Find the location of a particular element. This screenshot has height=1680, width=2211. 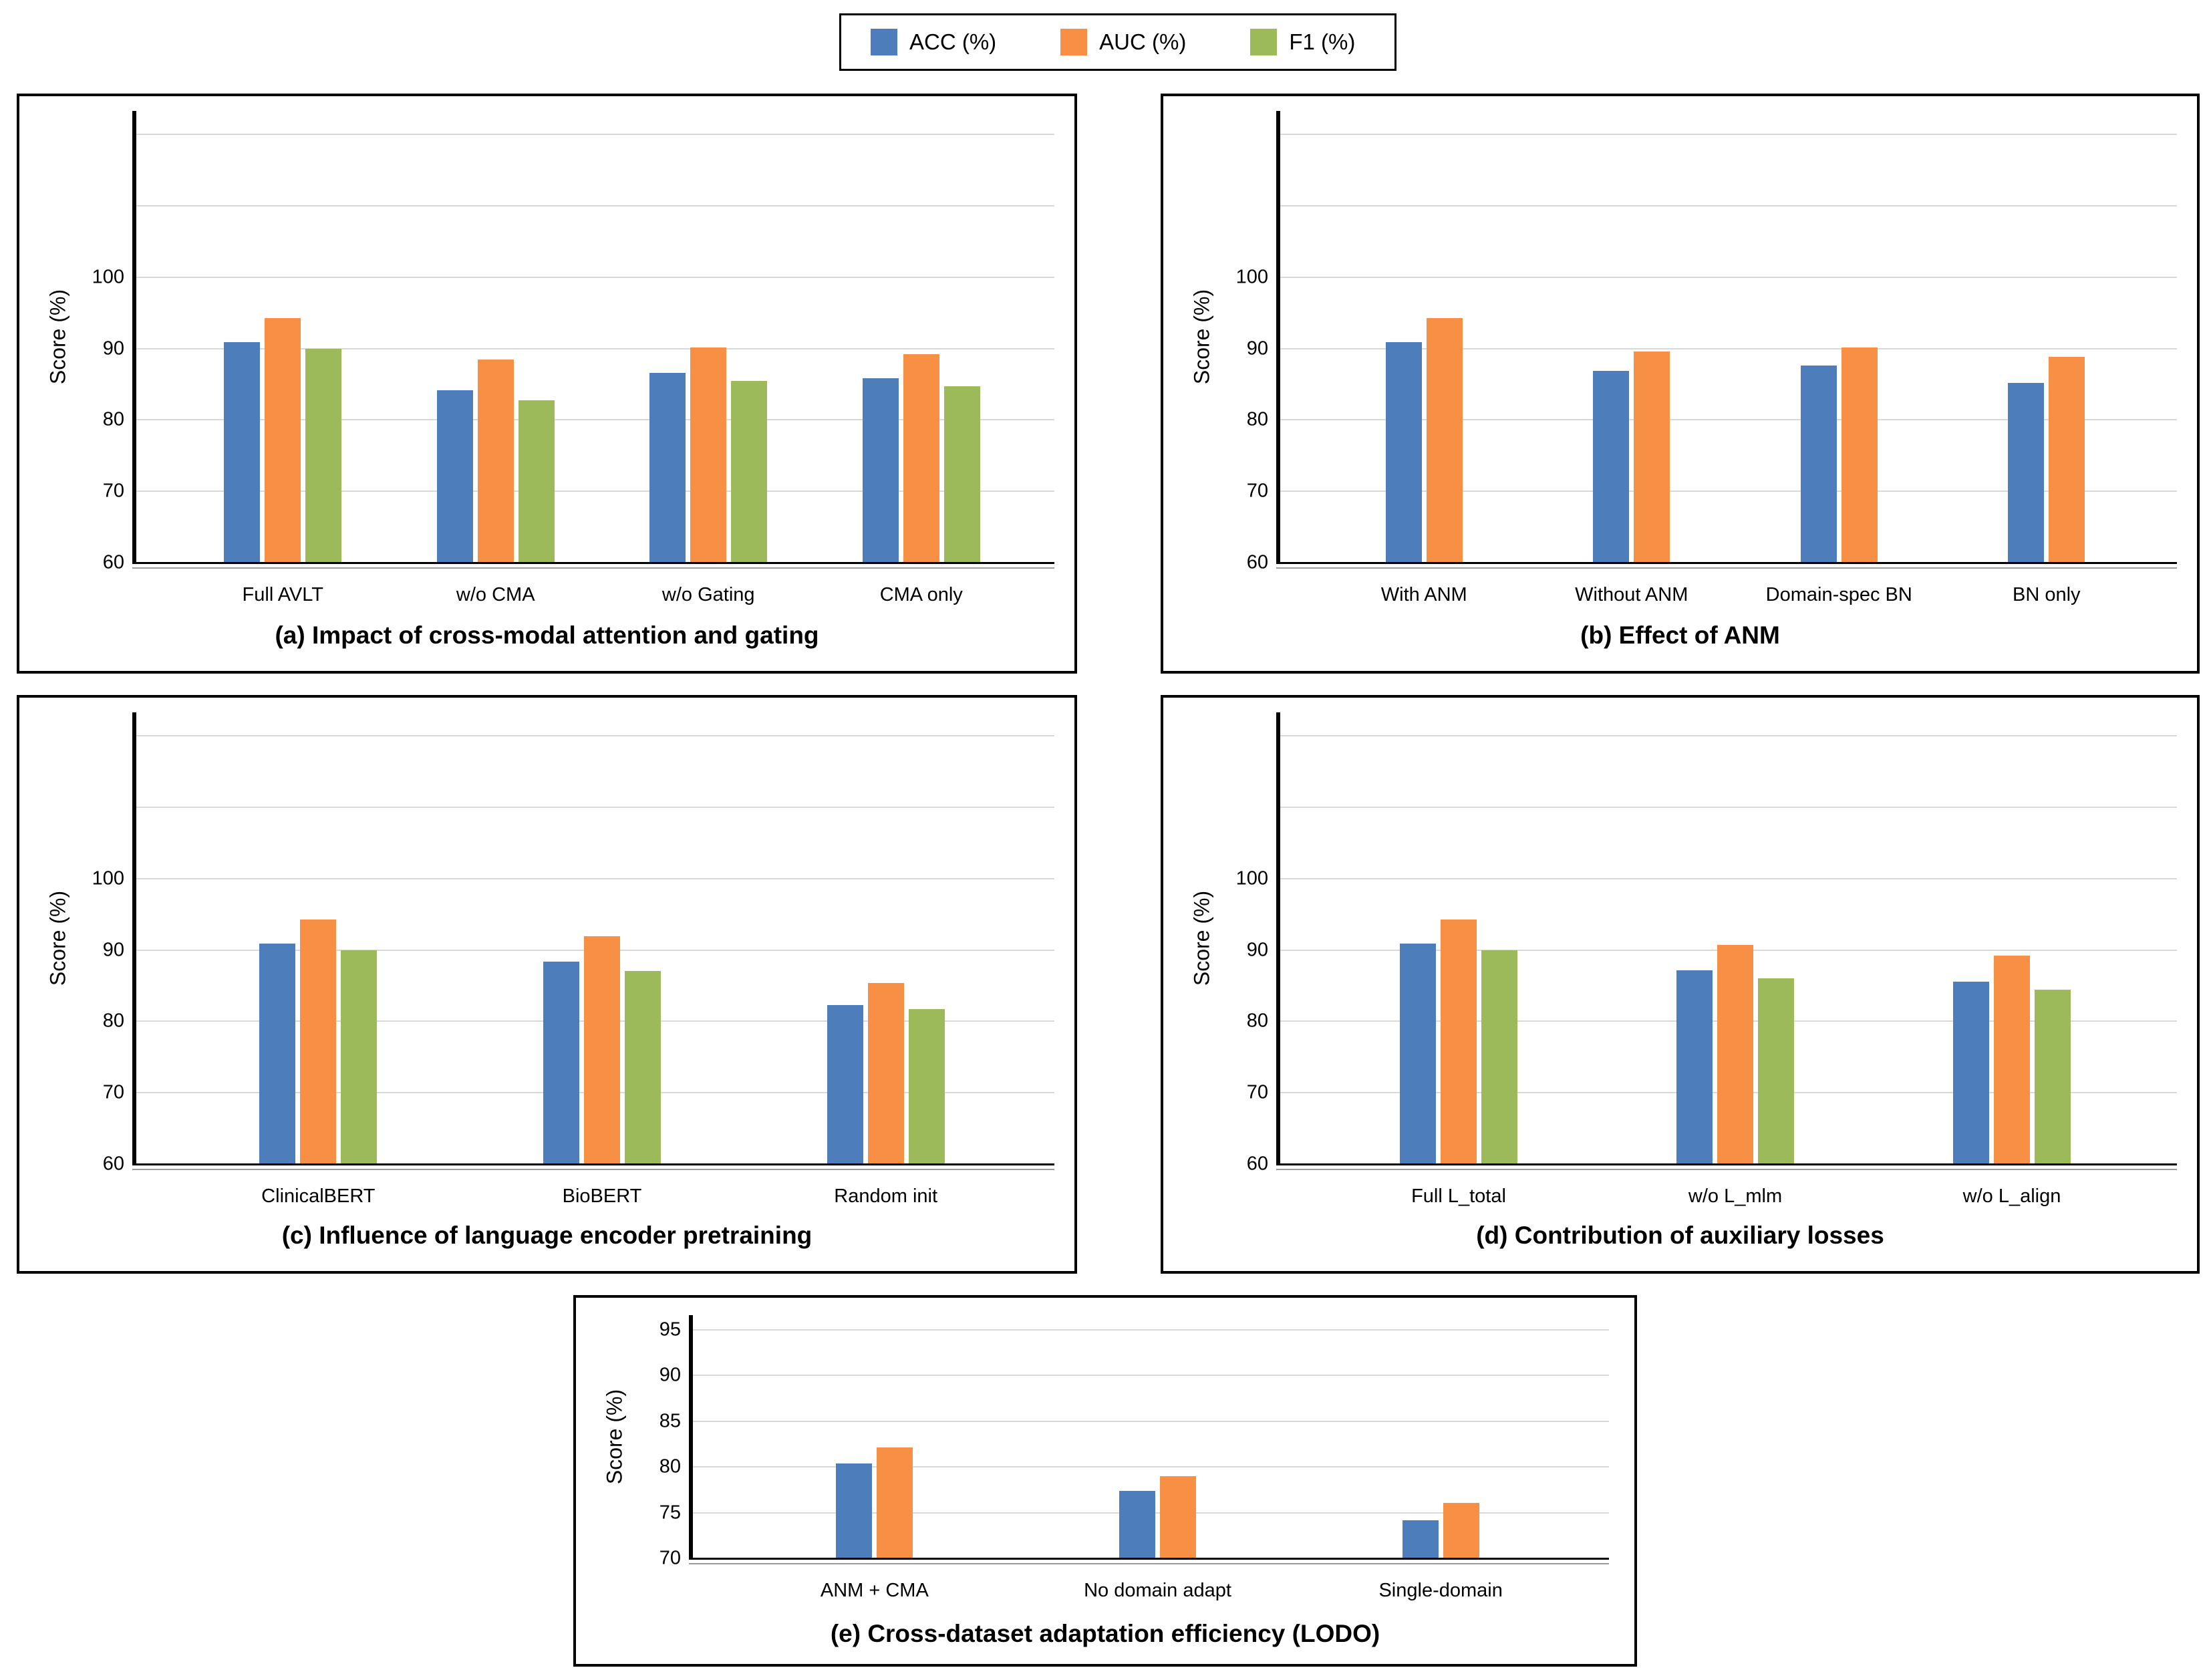

bar-auc-full-avlt is located at coordinates (283, 440).